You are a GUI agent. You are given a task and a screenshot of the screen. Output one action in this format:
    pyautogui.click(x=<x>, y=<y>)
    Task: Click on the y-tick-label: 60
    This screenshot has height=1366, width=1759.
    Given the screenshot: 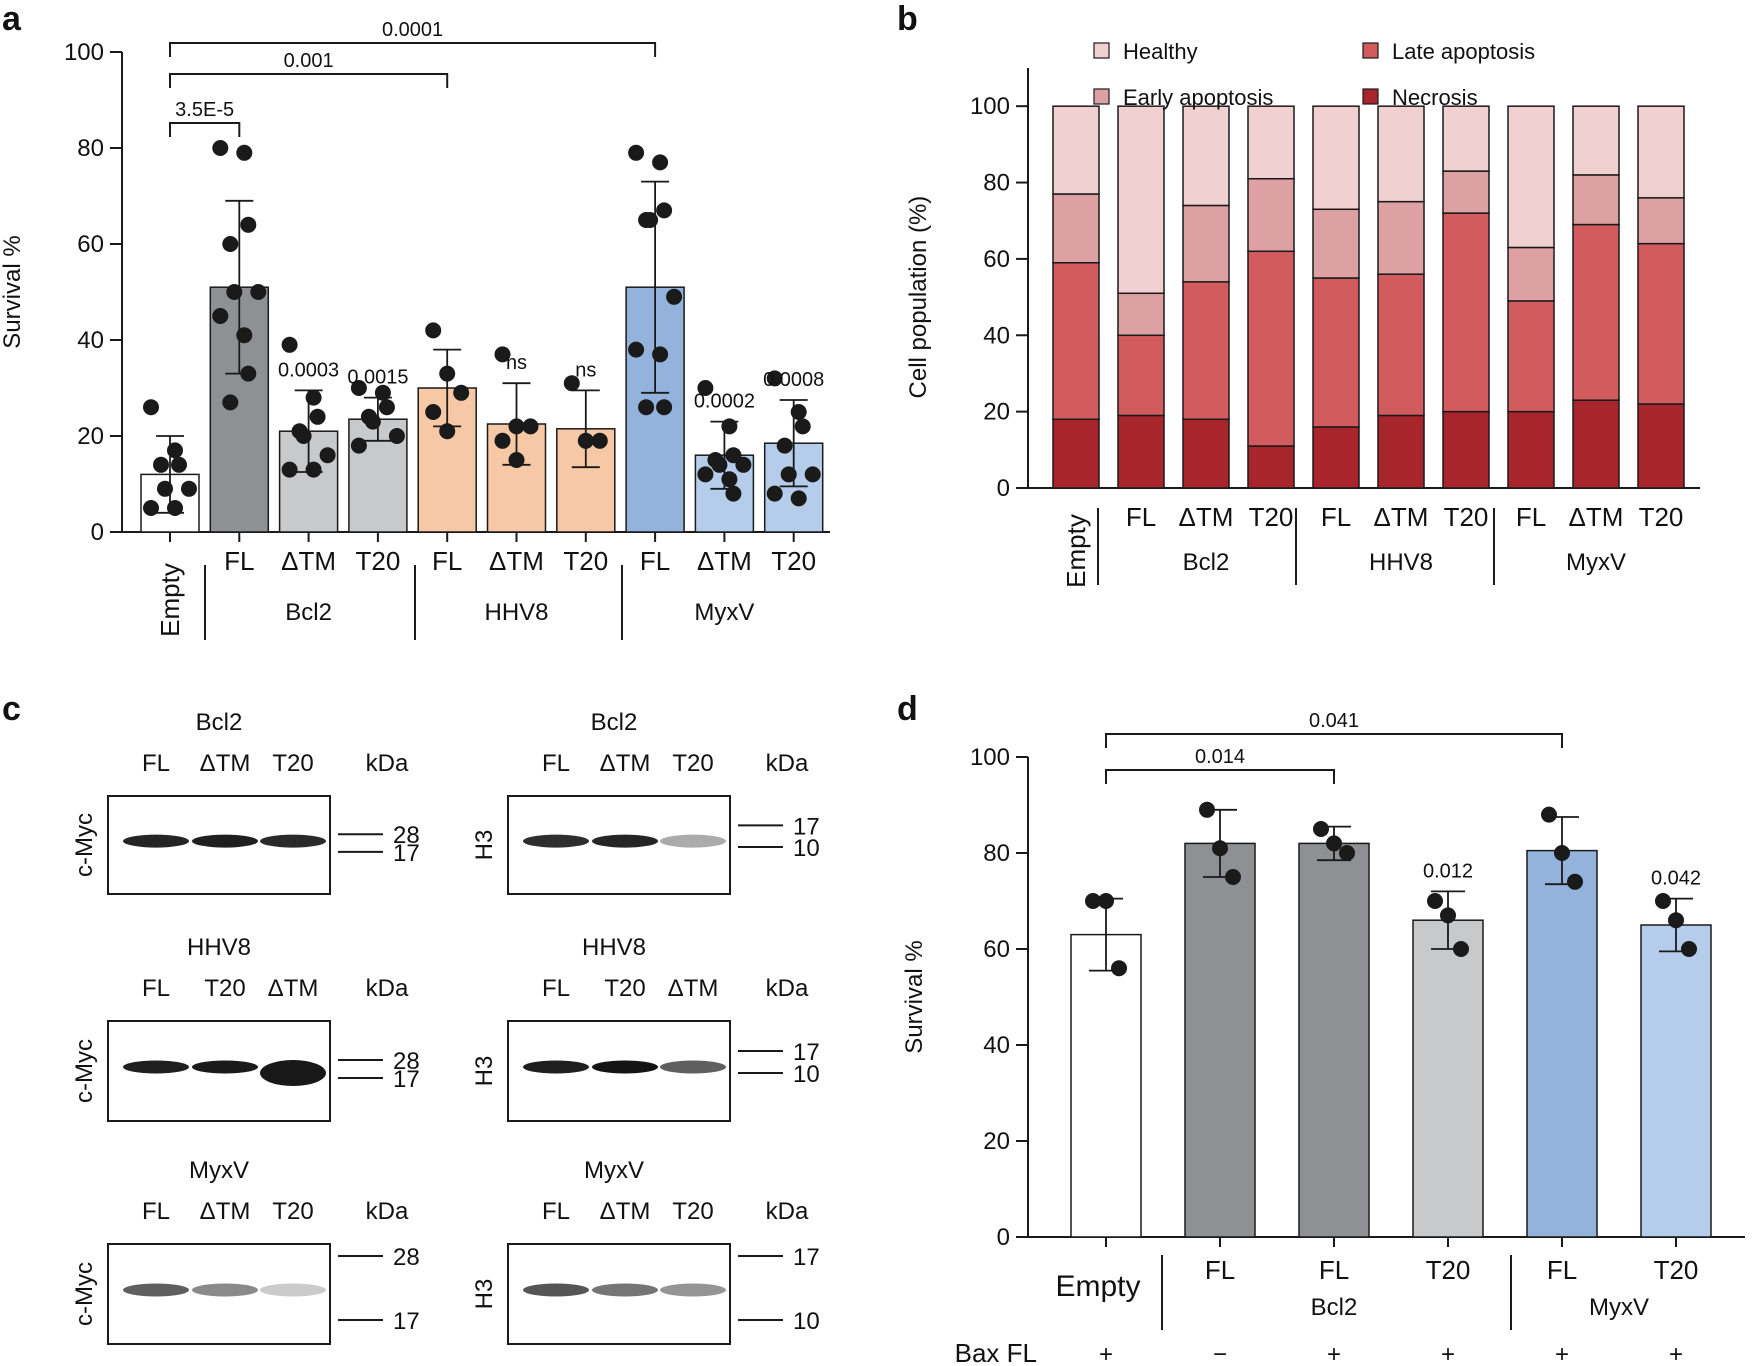 What is the action you would take?
    pyautogui.click(x=90, y=244)
    